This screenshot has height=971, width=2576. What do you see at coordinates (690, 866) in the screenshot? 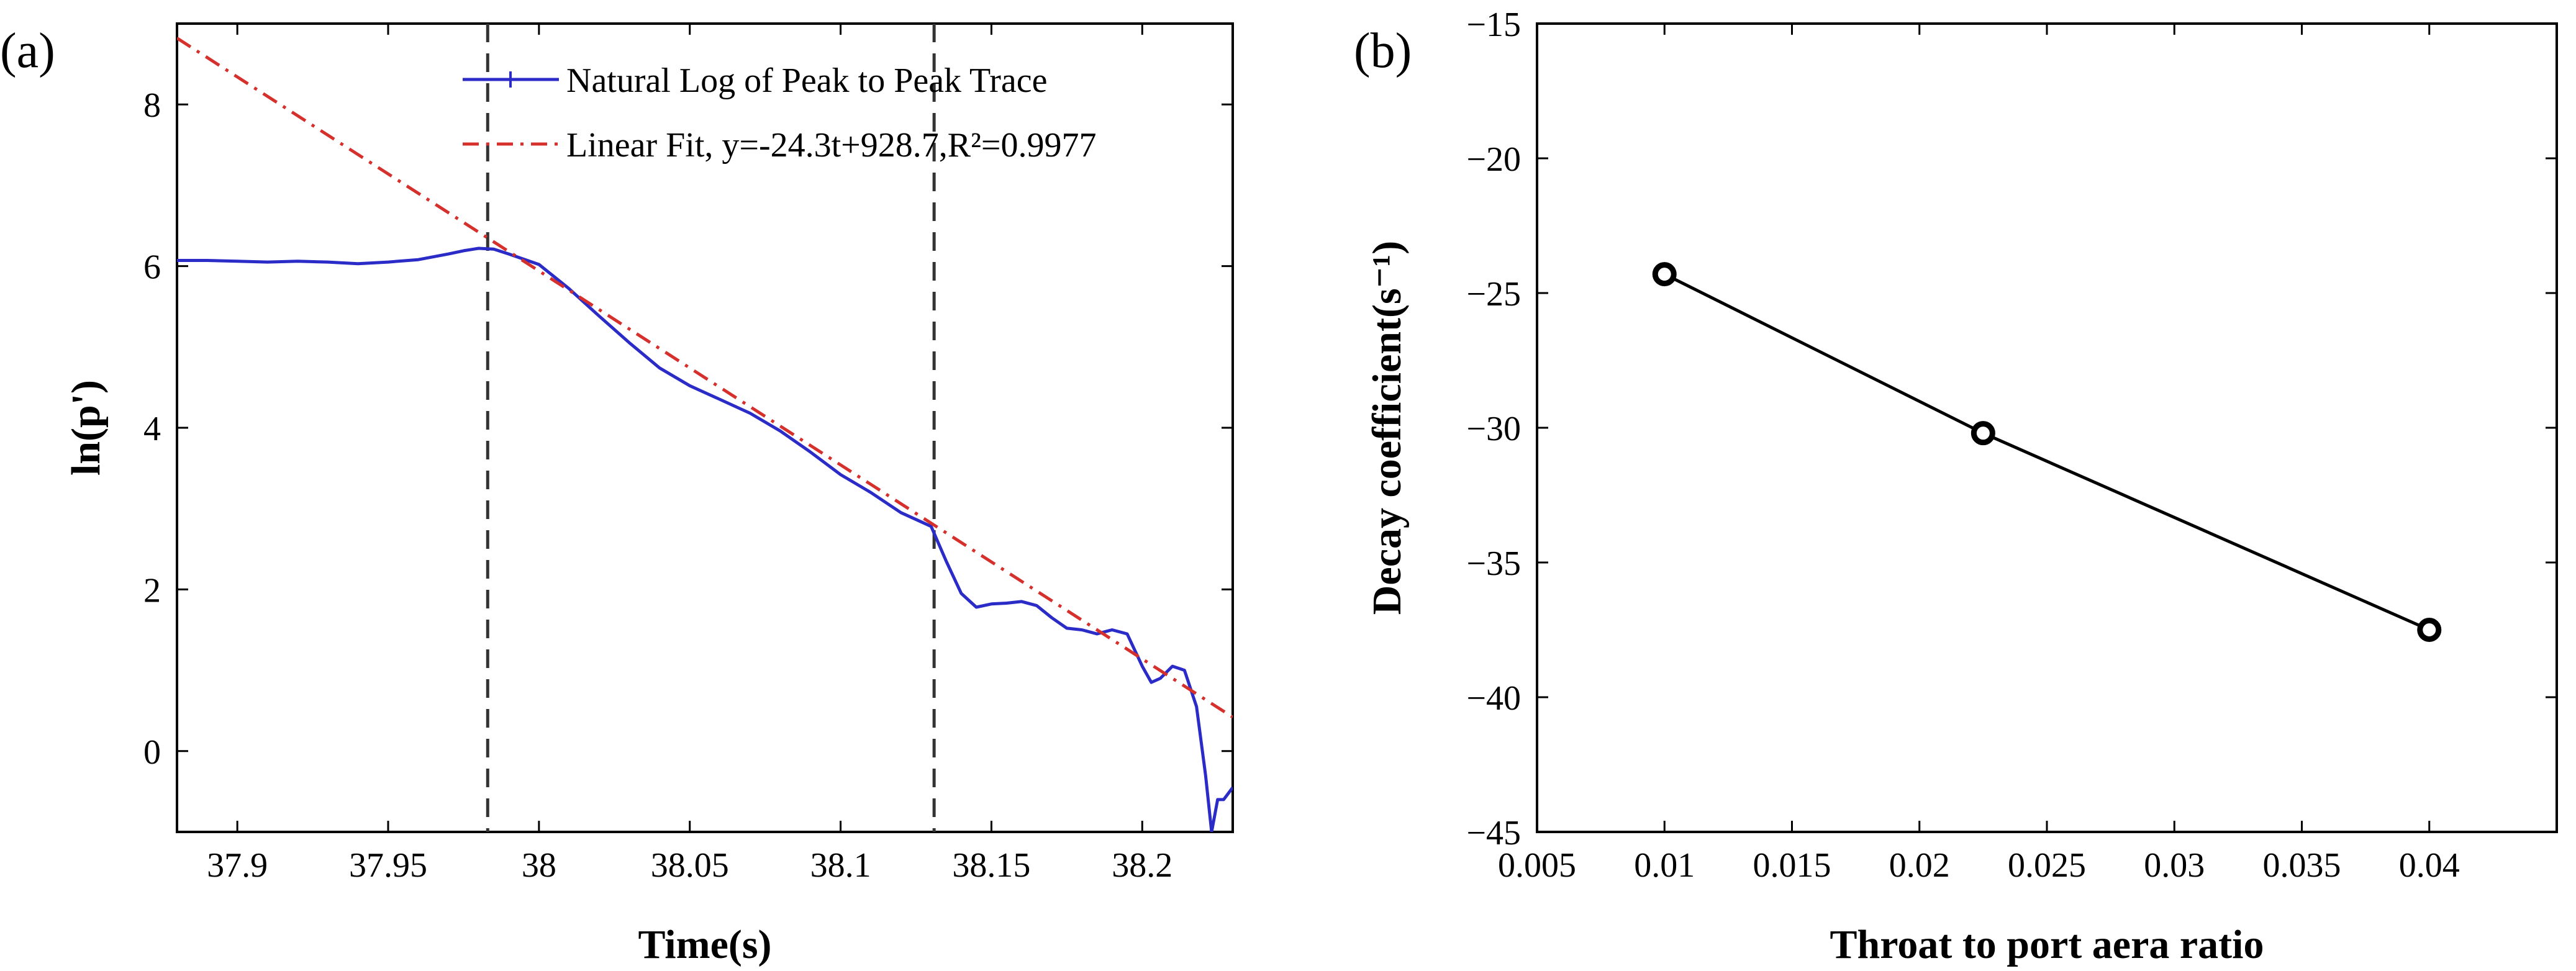
I see `panel-a-x-tick-label: 38.05` at bounding box center [690, 866].